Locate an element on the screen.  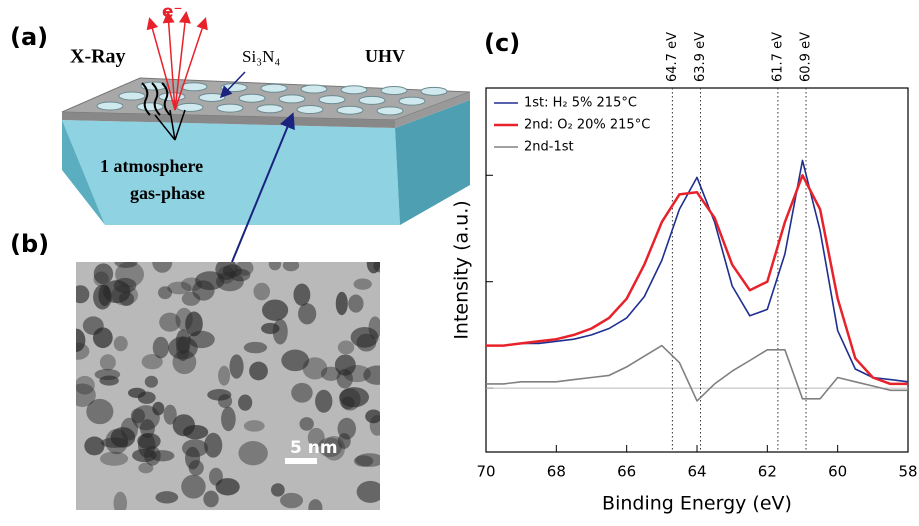
legend-label: 2nd-1st is located at coordinates (549, 147).